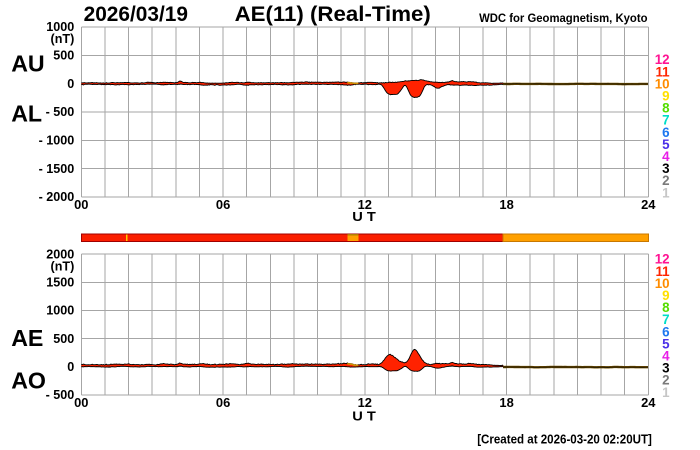 This screenshot has height=450, width=700. What do you see at coordinates (57, 141) in the screenshot?
I see `svg-text: - 1000` at bounding box center [57, 141].